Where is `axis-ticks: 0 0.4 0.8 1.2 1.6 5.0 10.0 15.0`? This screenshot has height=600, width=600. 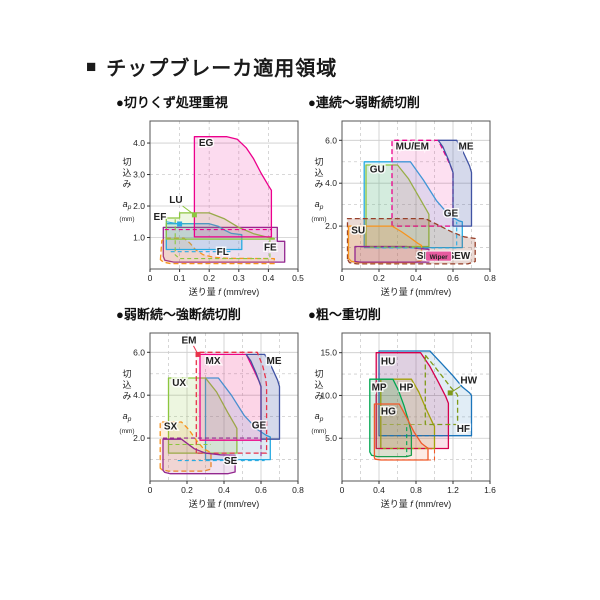
axis-ticks: 0 0.4 0.8 1.2 1.6 5.0 10.0 15.0 is located at coordinates (408, 421).